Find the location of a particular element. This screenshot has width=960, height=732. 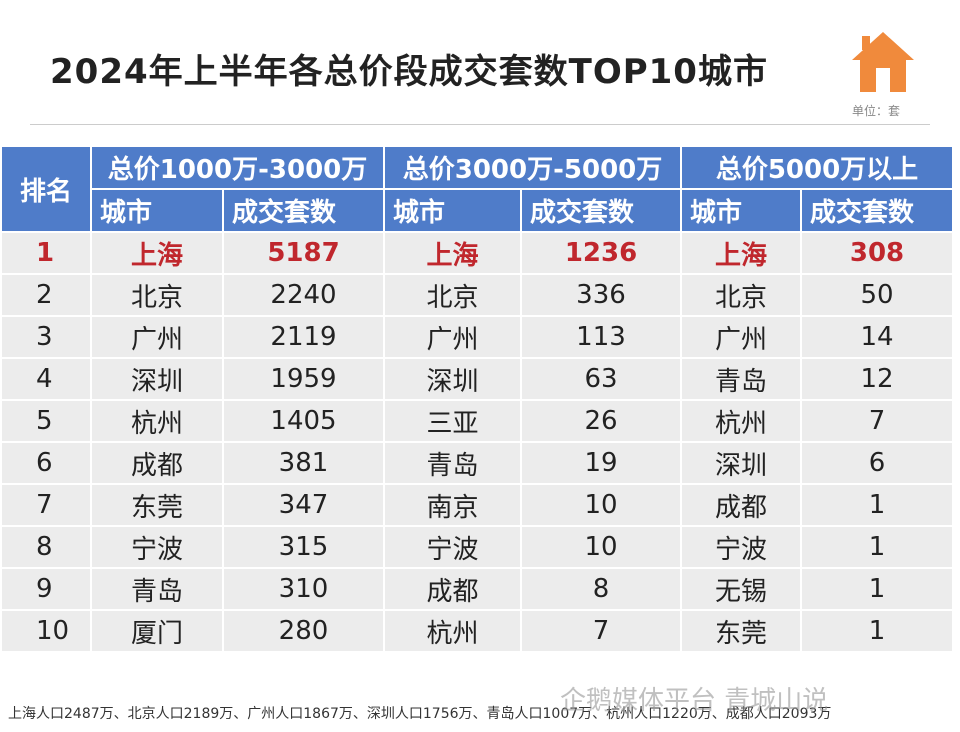

rank-cell: 6 is located at coordinates (46, 463).